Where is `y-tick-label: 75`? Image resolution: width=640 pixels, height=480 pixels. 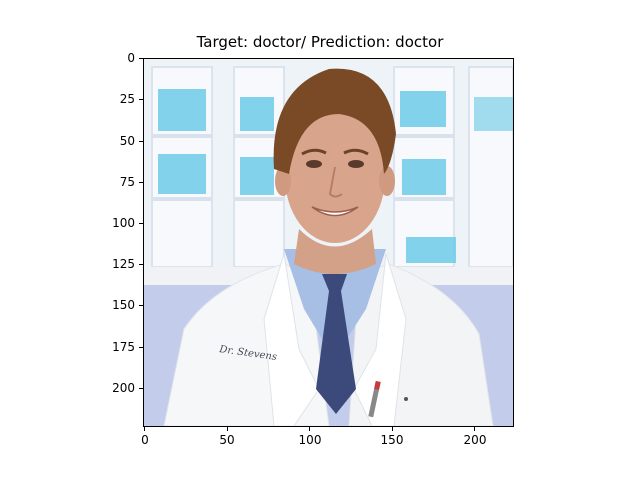
y-tick-label: 75 is located at coordinates (127, 182).